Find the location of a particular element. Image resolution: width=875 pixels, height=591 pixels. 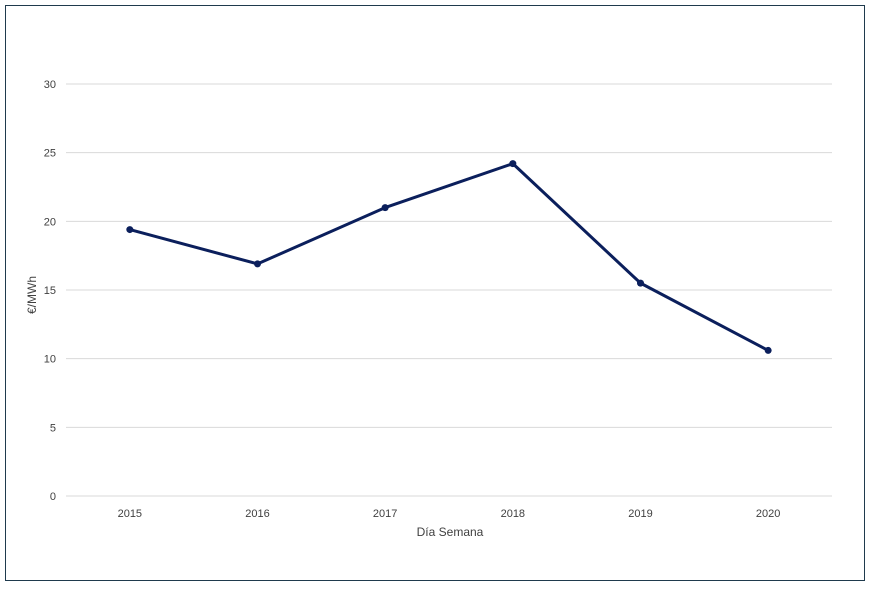

y-tick-label: 15 is located at coordinates (50, 291).